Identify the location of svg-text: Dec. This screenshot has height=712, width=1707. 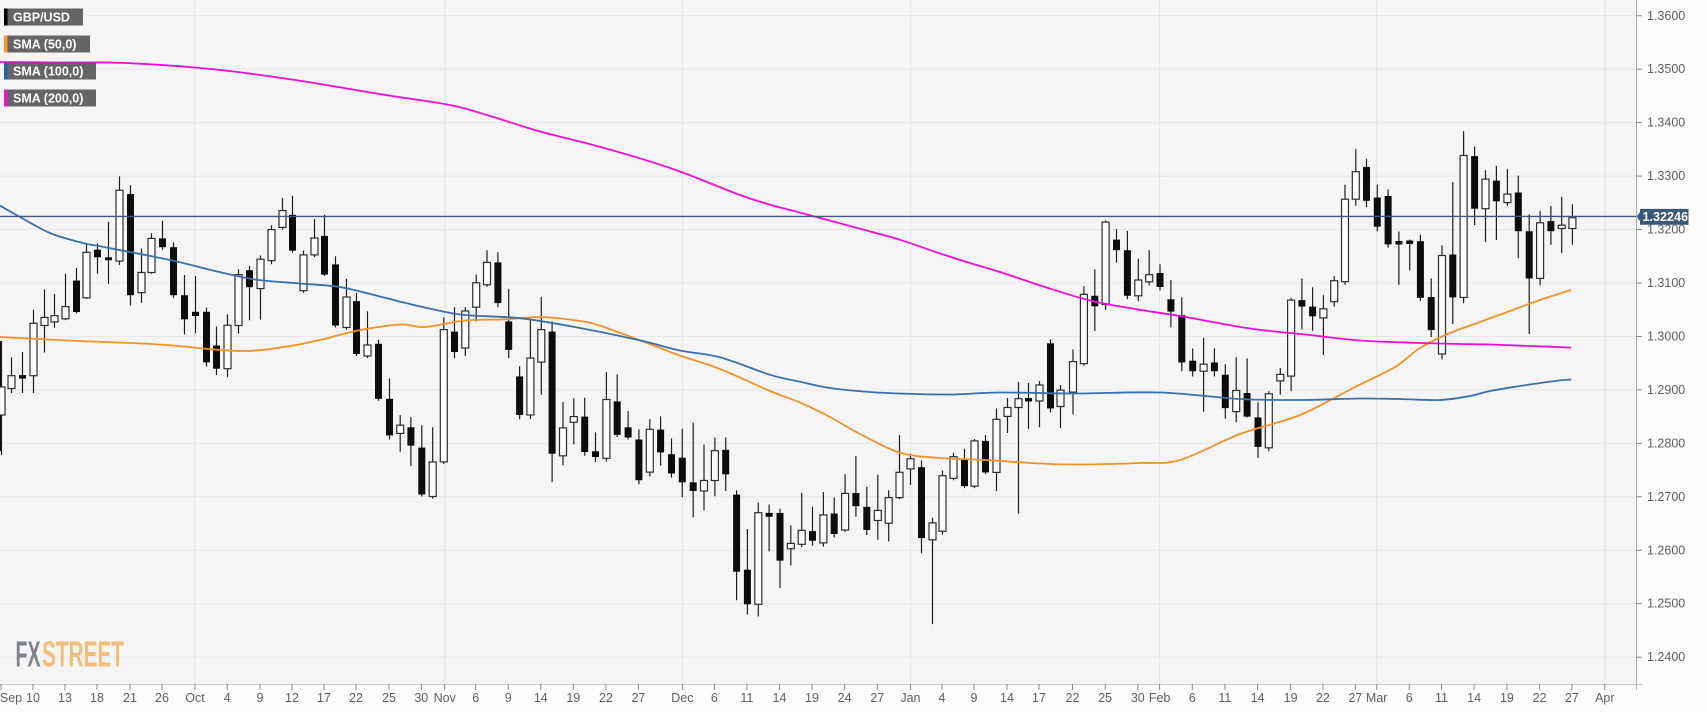
(682, 698).